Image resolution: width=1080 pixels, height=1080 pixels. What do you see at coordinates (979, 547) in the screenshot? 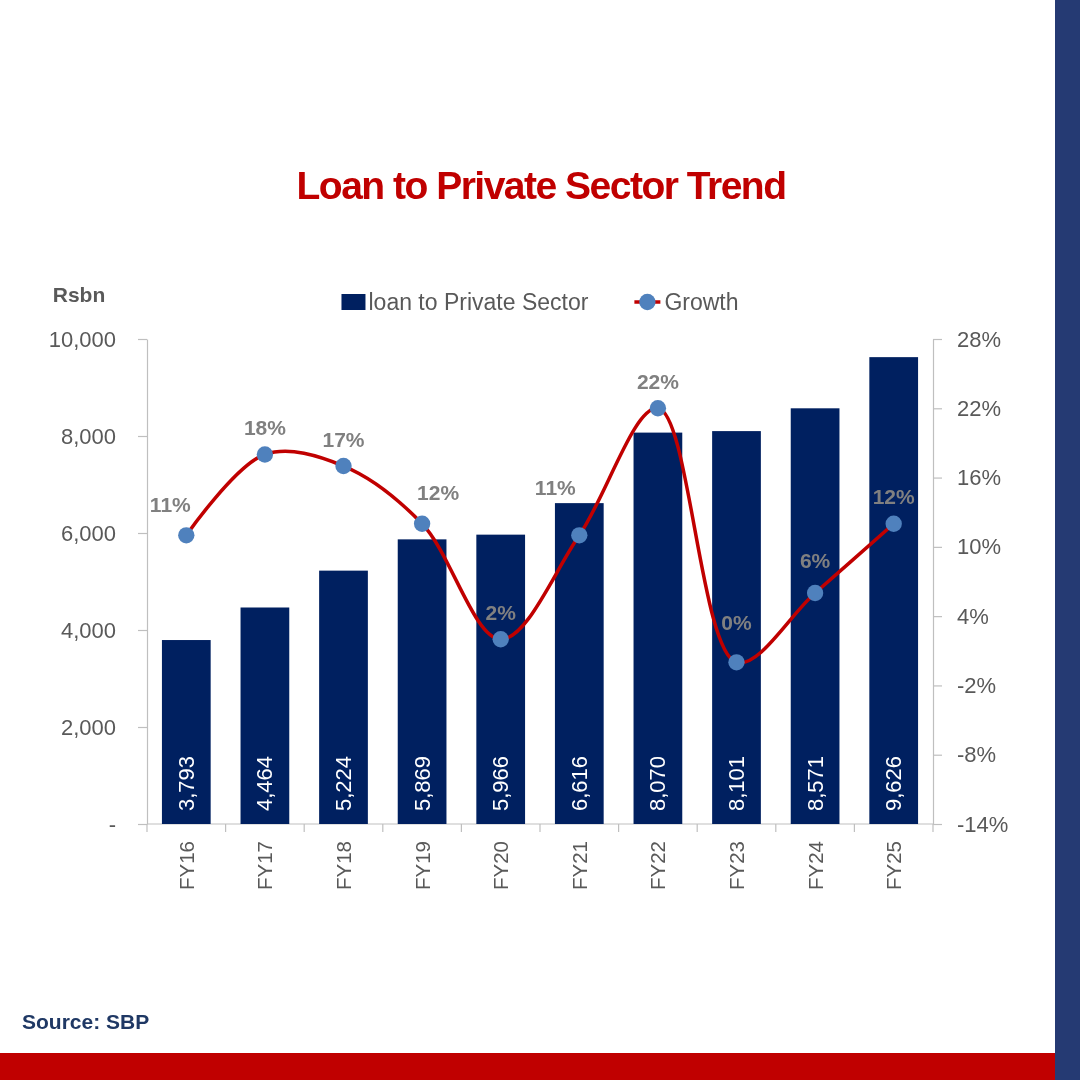
I see `y2-tick-label: 10%` at bounding box center [979, 547].